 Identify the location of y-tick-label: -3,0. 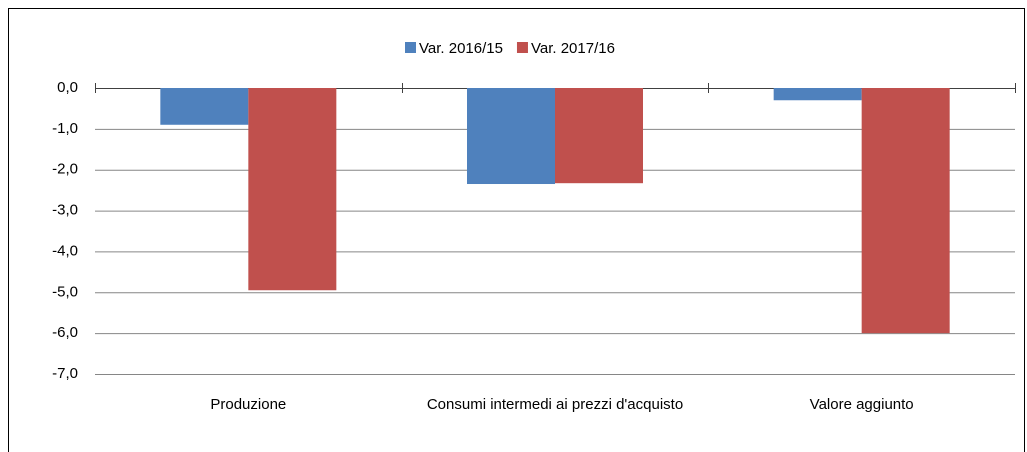
(65, 210).